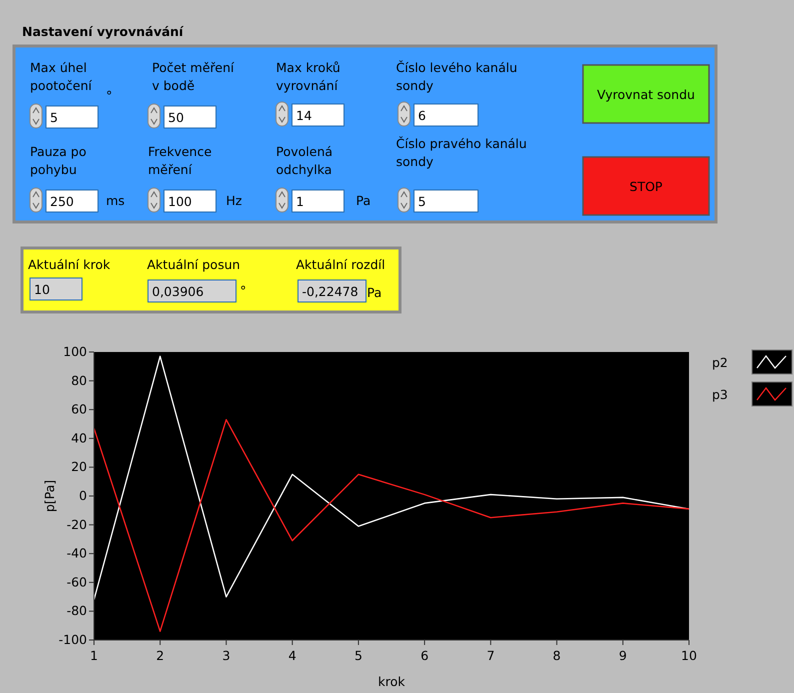 This screenshot has width=794, height=693. What do you see at coordinates (62, 201) in the screenshot?
I see `text: 250` at bounding box center [62, 201].